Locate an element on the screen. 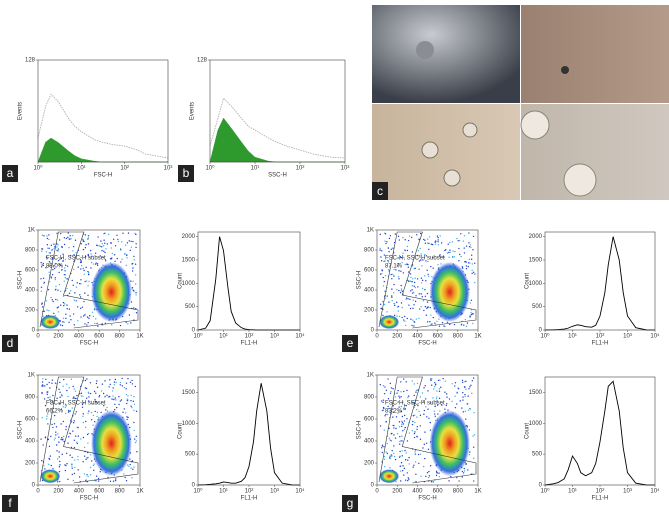 This screenshot has height=522, width=669. x-tick-label: 10¹ is located at coordinates (81, 169).